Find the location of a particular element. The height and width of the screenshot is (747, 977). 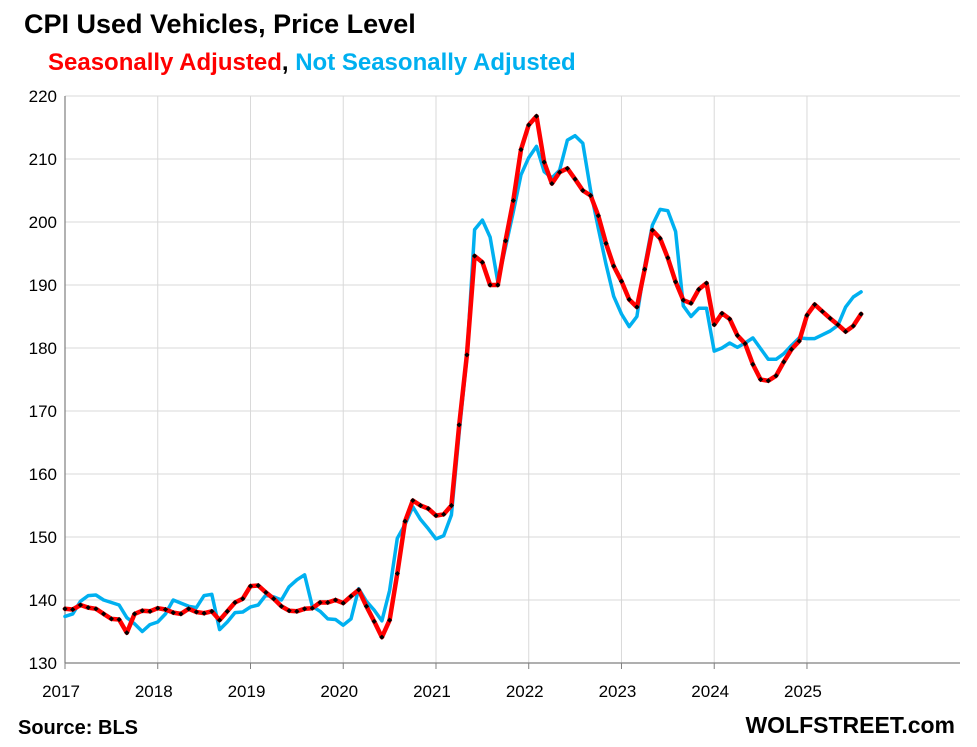

y-tick-label: 160 is located at coordinates (43, 474).